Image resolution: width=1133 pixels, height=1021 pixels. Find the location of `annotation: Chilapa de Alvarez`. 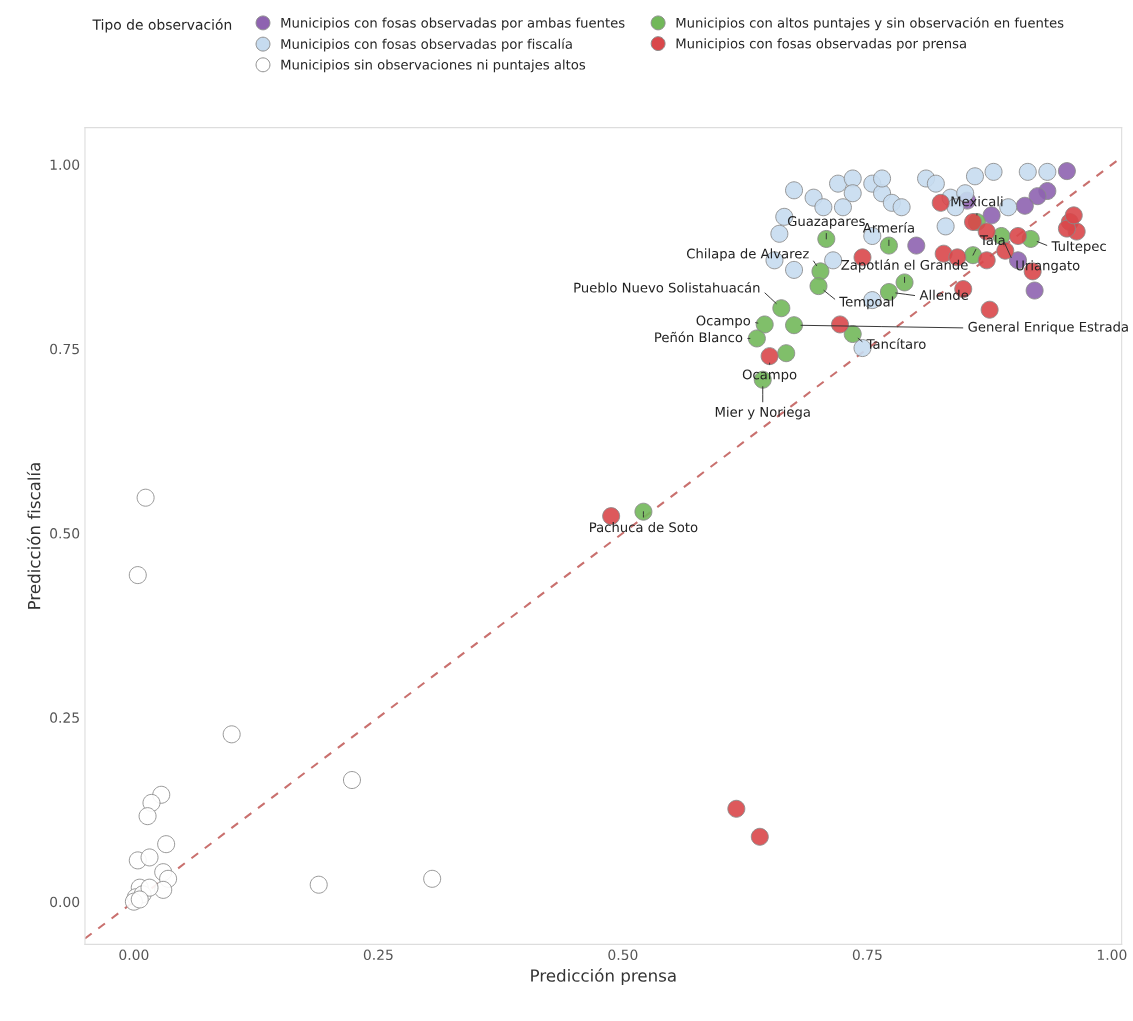

annotation: Chilapa de Alvarez is located at coordinates (747, 255).